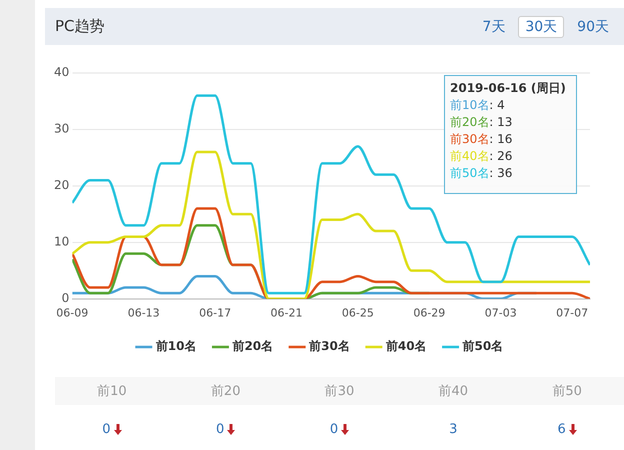 The height and width of the screenshot is (450, 624). Describe the element at coordinates (541, 27) in the screenshot. I see `text: 30天` at that location.